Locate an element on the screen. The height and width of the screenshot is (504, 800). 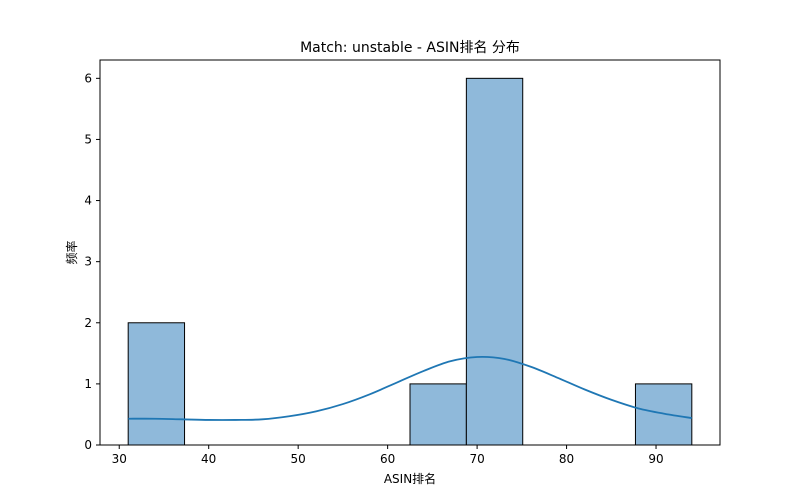
x-tick-label: 70 is located at coordinates (476, 459).